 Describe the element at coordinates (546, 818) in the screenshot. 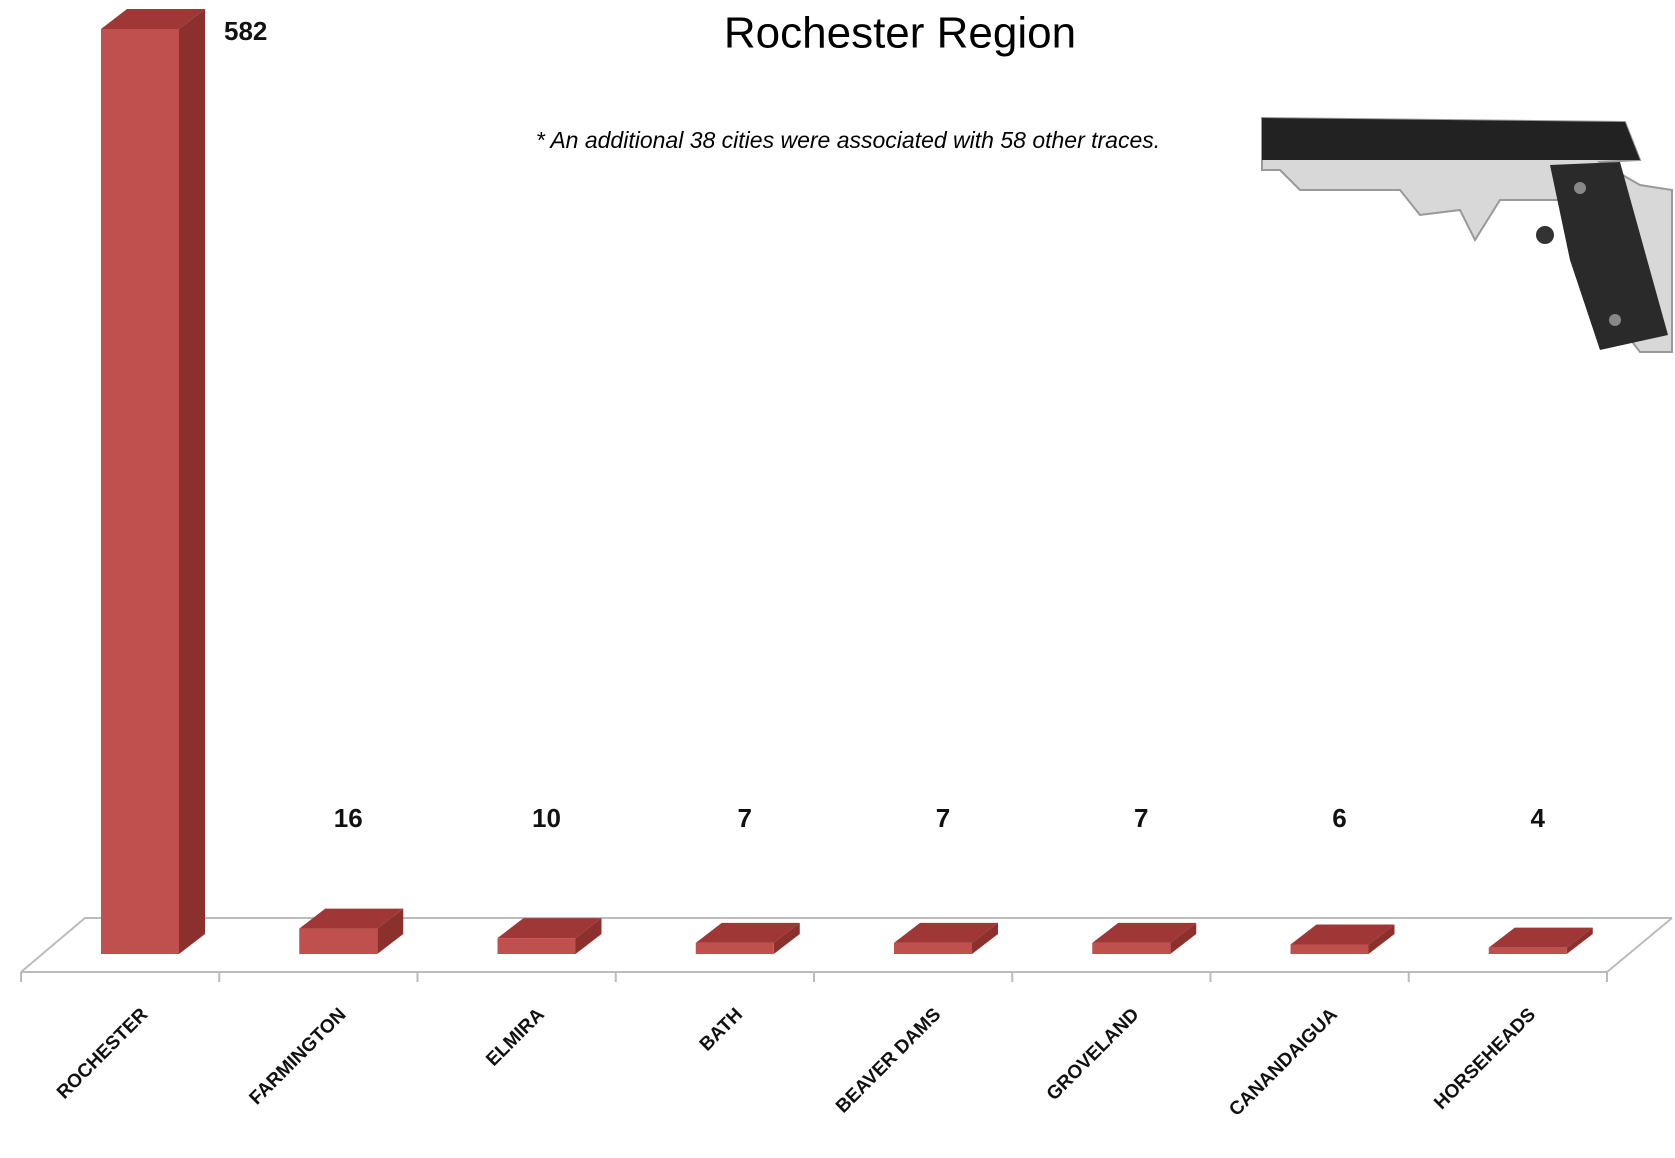

I see `value-label: 10` at that location.